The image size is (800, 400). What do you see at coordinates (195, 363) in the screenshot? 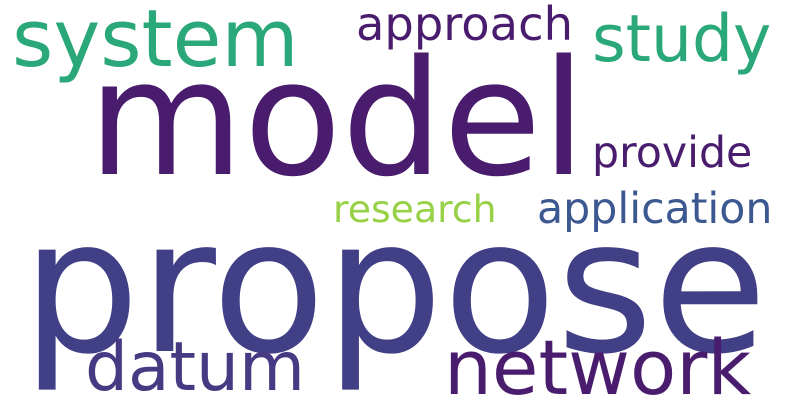
I see `word-datum: datum` at bounding box center [195, 363].